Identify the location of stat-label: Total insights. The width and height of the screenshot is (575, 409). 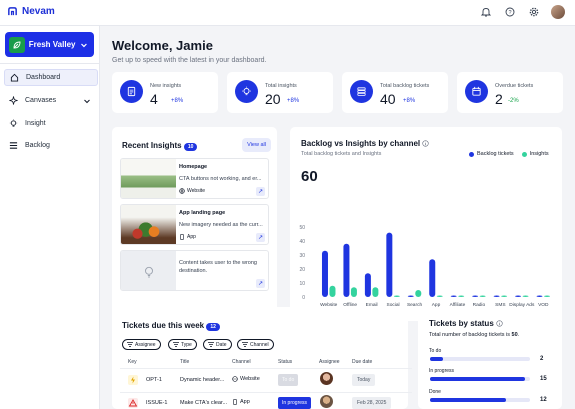
(281, 86).